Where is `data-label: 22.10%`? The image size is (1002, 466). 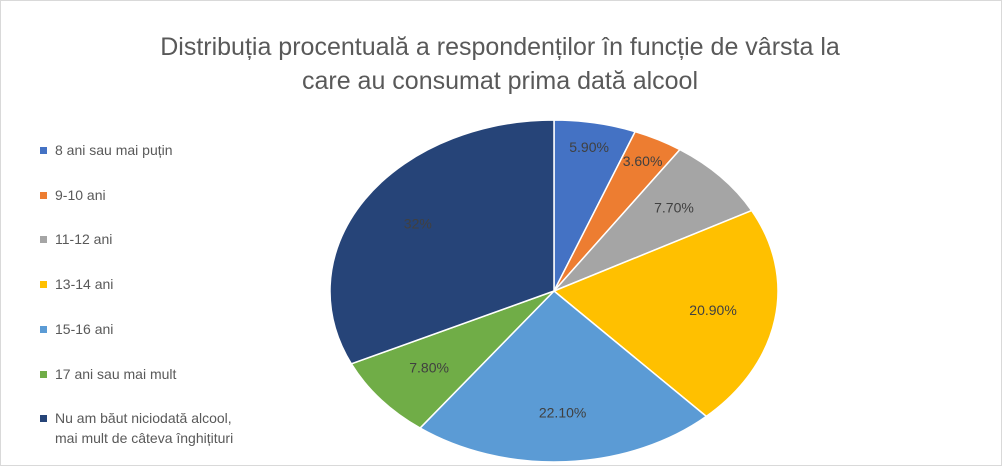 data-label: 22.10% is located at coordinates (562, 413).